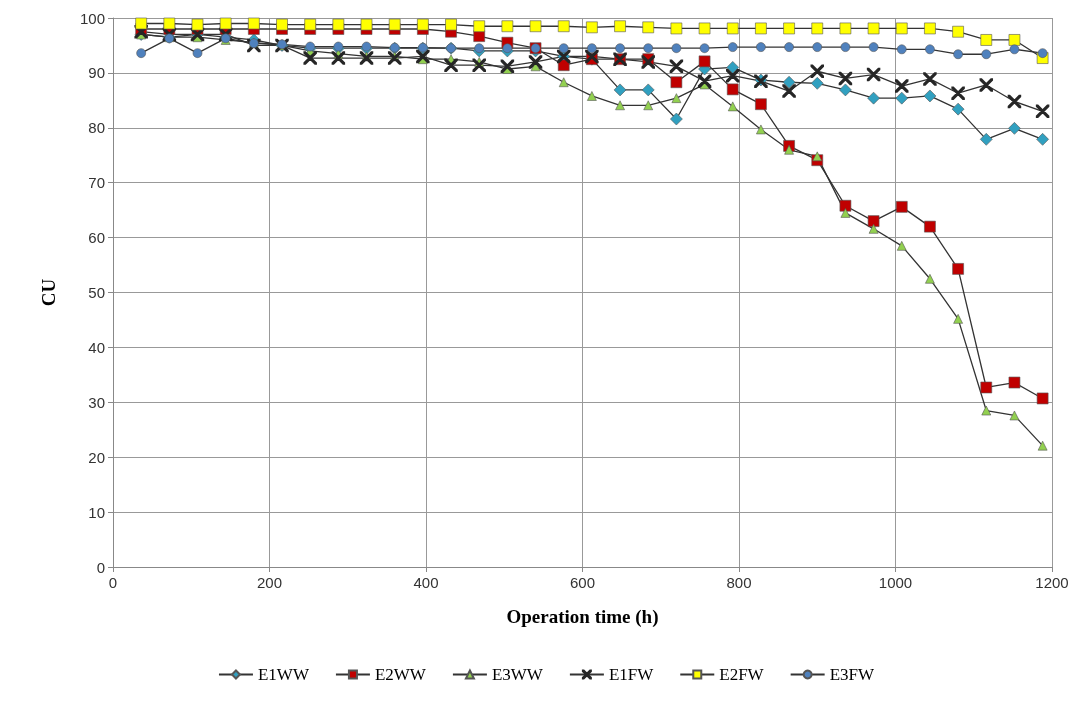  What do you see at coordinates (96, 128) in the screenshot?
I see `y-tick-label: 80` at bounding box center [96, 128].